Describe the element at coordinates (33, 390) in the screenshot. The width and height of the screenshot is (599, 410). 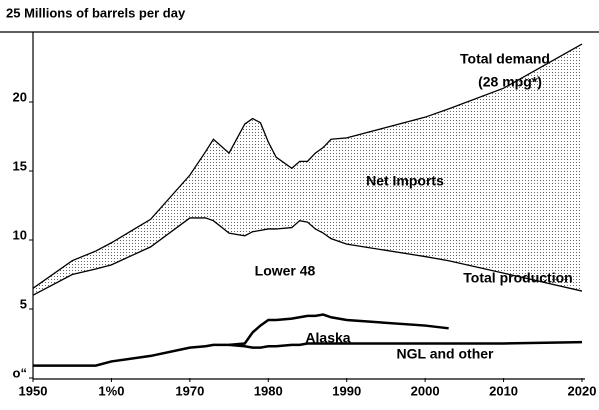
I see `x-tick-label: 1950` at that location.